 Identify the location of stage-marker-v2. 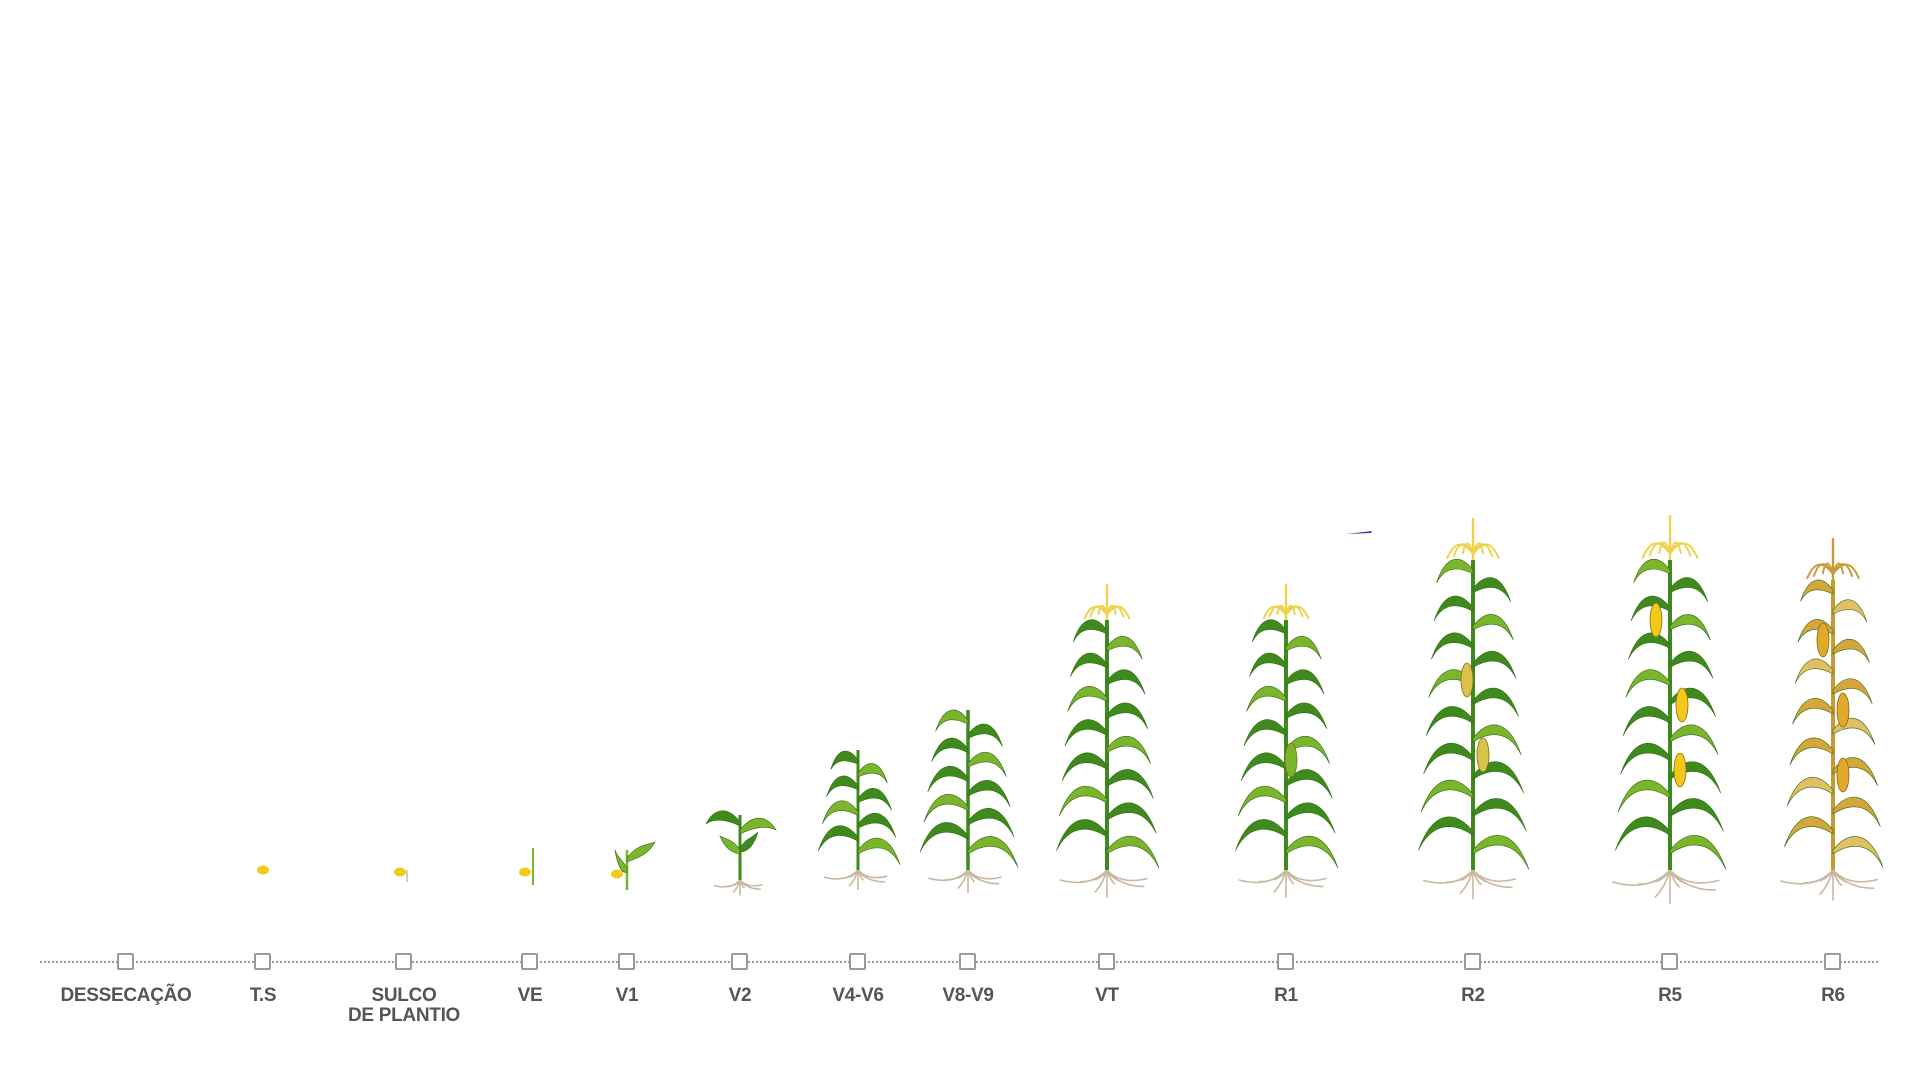
(739, 961).